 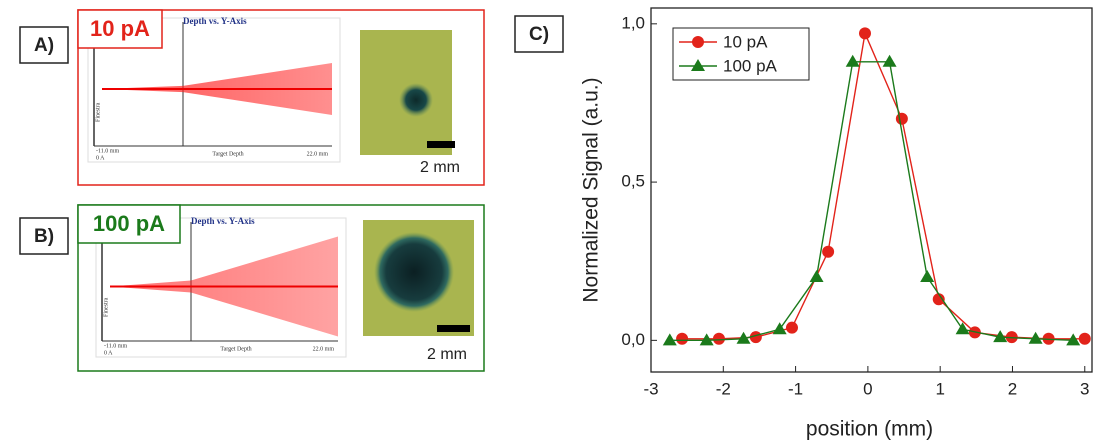 I want to click on x-tick-label: 1, so click(x=939, y=388).